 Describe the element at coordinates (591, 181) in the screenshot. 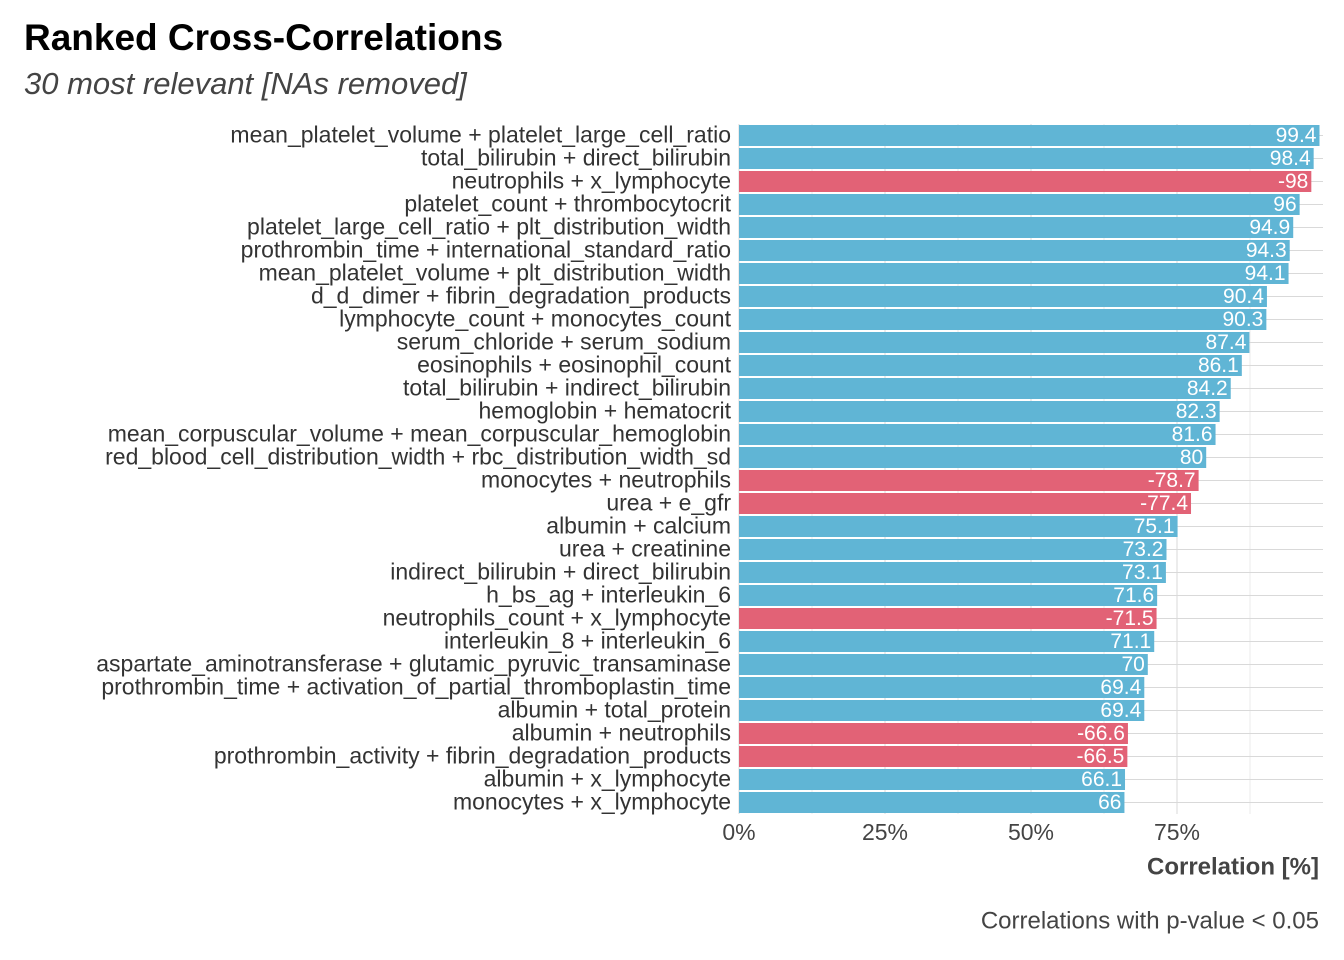

I see `y-tick-label: neutrophils + x_lymphocyte` at that location.